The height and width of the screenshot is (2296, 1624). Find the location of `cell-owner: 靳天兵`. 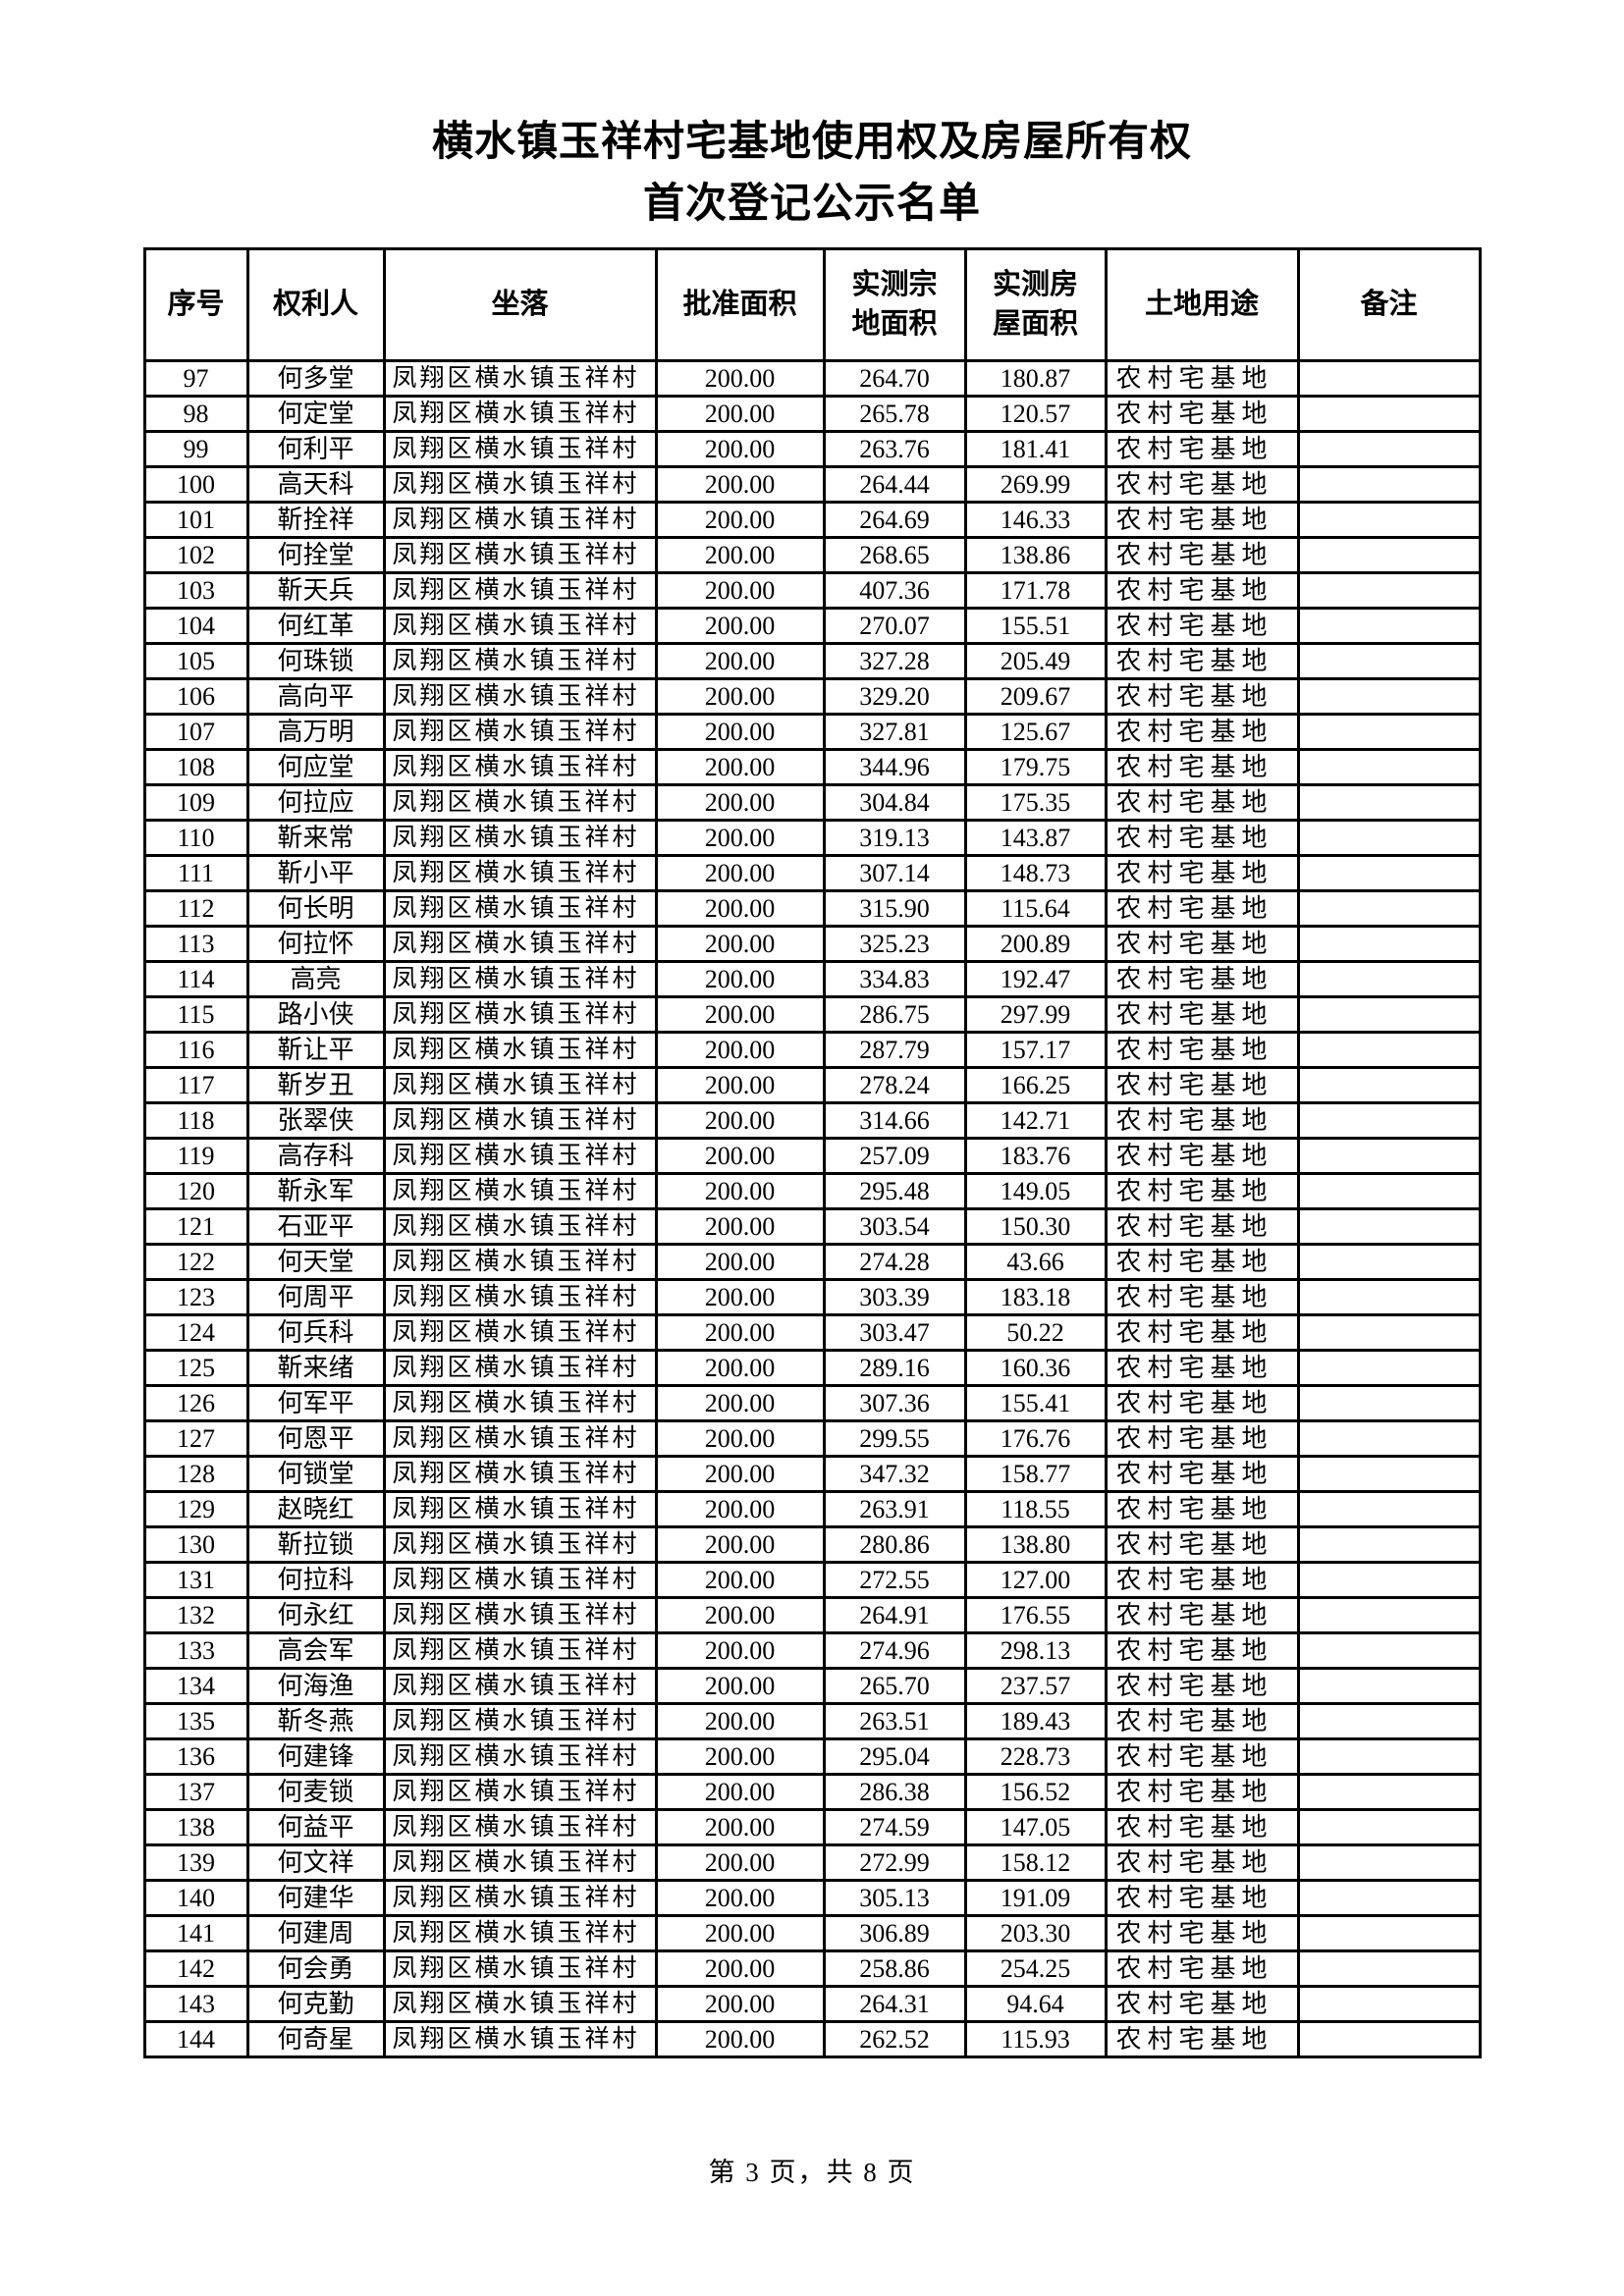

cell-owner: 靳天兵 is located at coordinates (315, 591).